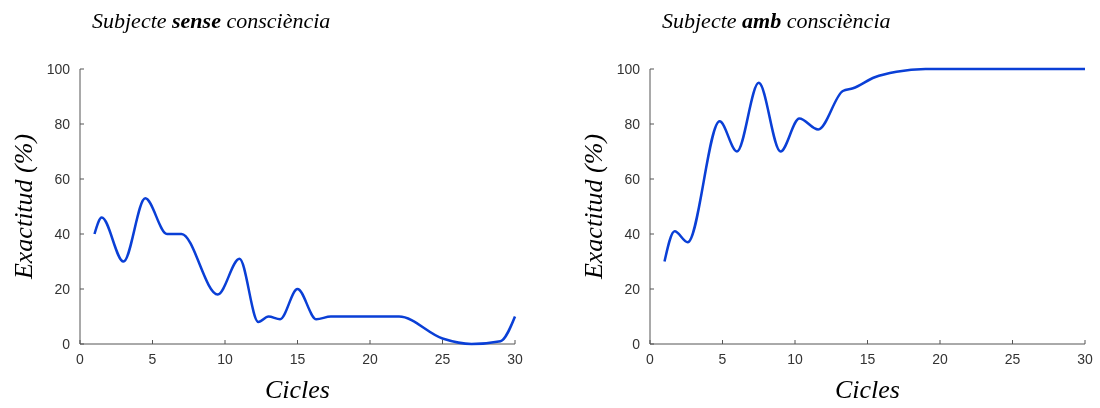  What do you see at coordinates (305, 271) in the screenshot?
I see `line-series` at bounding box center [305, 271].